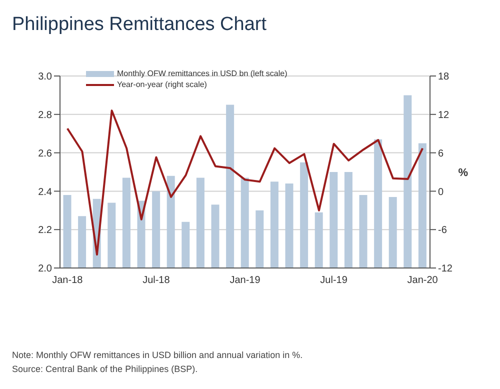  Describe the element at coordinates (45, 192) in the screenshot. I see `y-tick-label: 2.4` at that location.